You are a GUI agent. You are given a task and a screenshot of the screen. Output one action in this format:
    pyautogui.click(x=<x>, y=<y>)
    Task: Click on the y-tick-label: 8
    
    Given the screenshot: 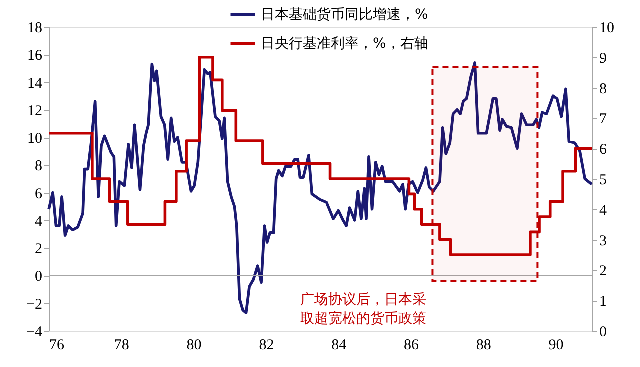 What is the action you would take?
    pyautogui.click(x=38, y=166)
    